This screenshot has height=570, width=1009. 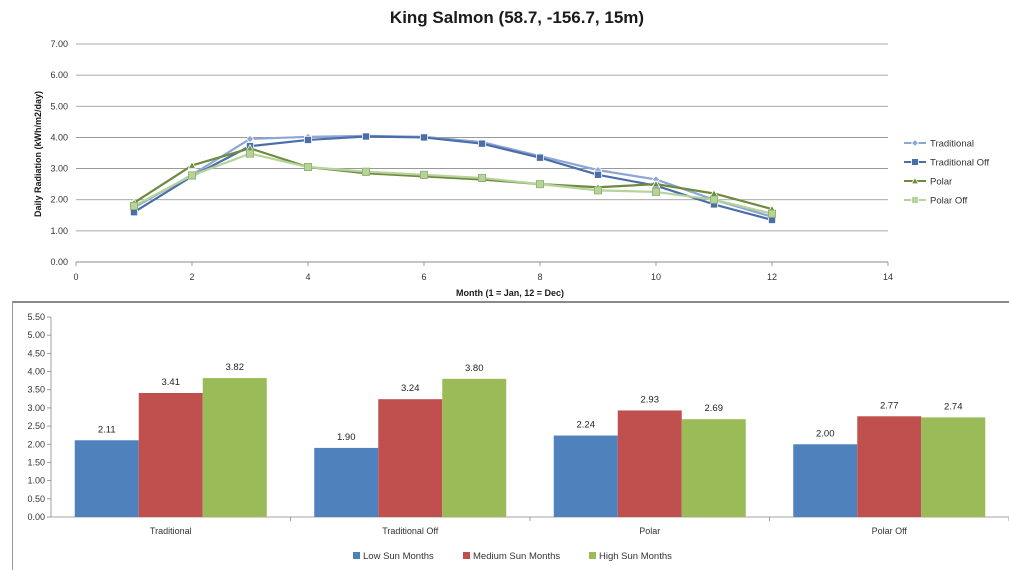 What do you see at coordinates (307, 277) in the screenshot?
I see `line-chart-x-tick-label: 4` at bounding box center [307, 277].